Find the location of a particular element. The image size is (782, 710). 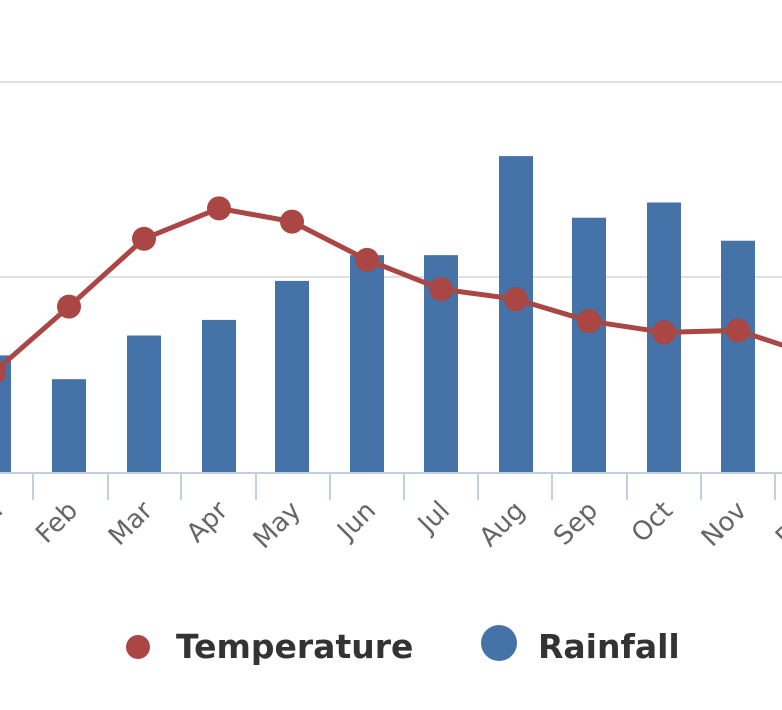

temperature-point-sep is located at coordinates (589, 321).